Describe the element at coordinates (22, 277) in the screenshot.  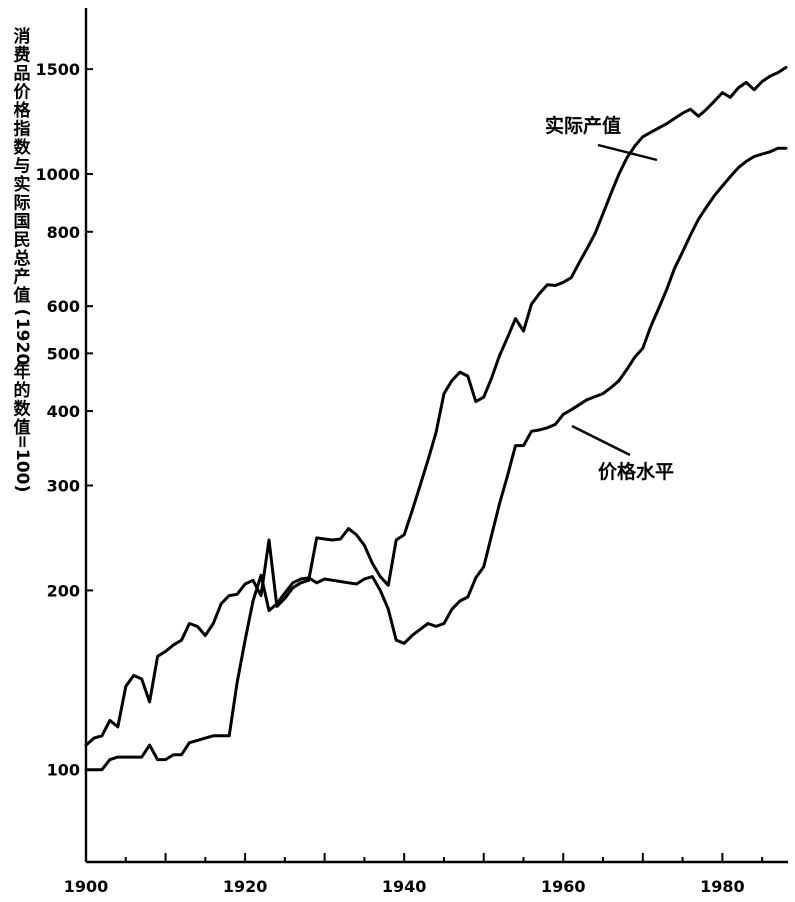
I see `y-axis-label-text: 产` at that location.